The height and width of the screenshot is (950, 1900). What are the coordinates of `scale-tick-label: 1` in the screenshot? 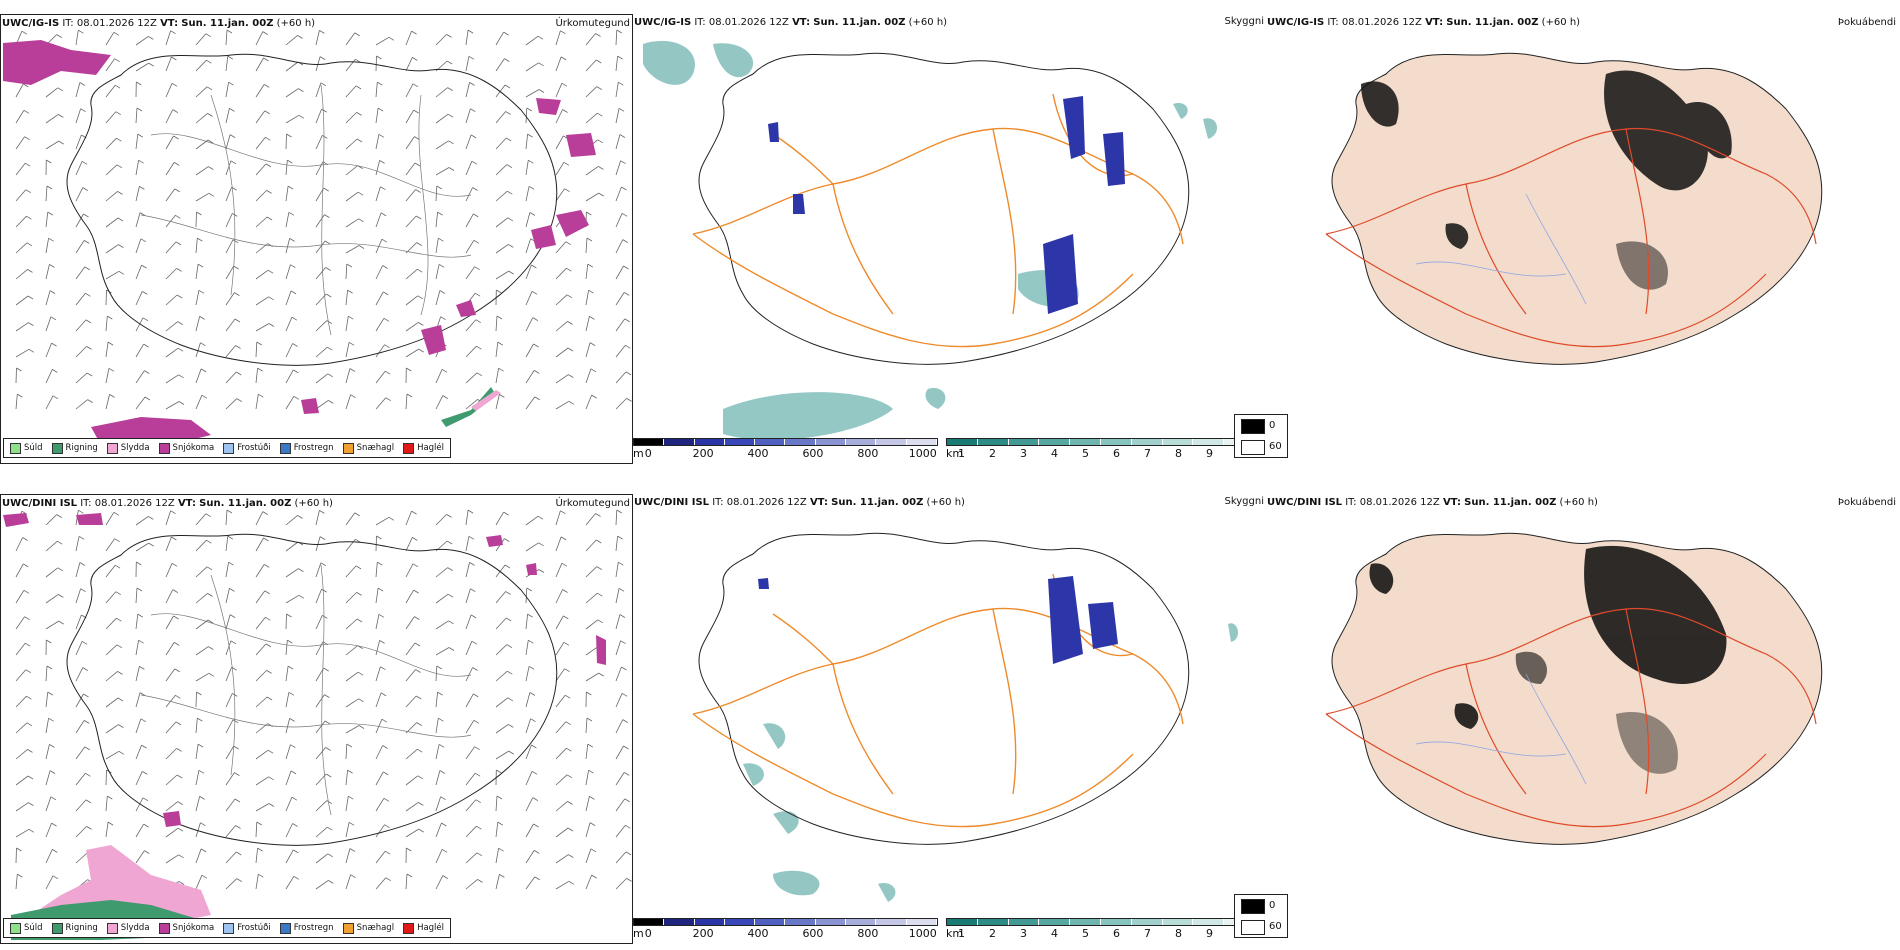 It's located at (961, 453).